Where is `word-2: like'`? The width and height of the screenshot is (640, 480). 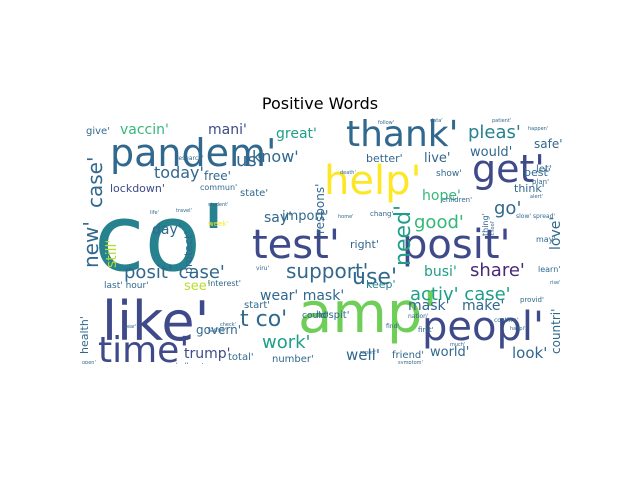 word-2: like' is located at coordinates (155, 321).